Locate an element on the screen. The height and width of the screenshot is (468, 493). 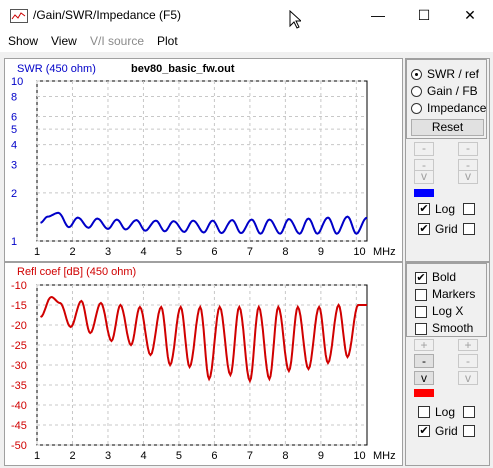
swr-series-line is located at coordinates (204, 223).